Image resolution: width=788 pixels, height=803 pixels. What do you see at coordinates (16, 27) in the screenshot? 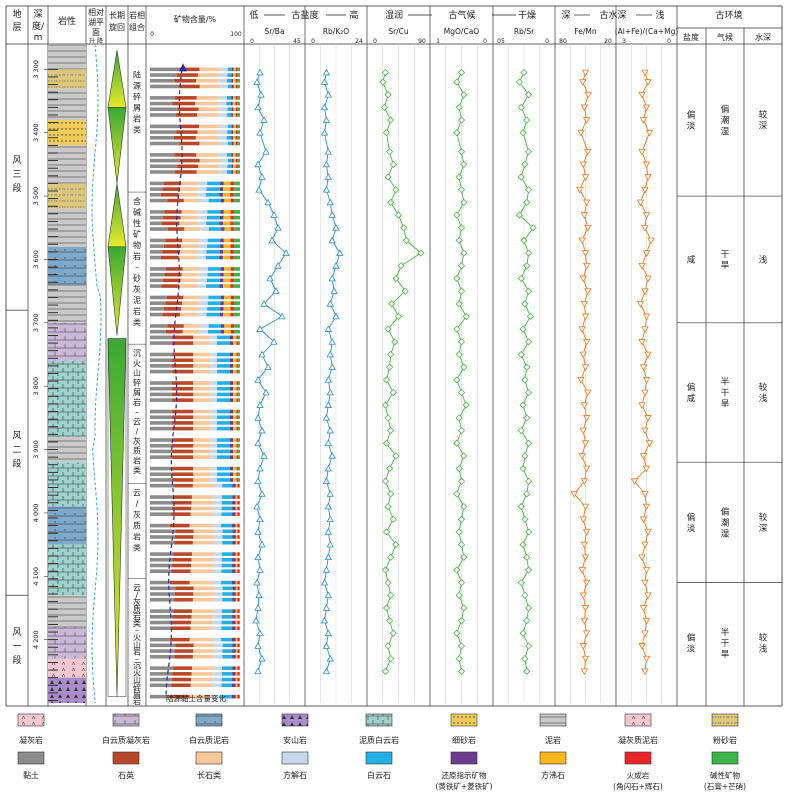
I see `header-stratum-char: 层` at bounding box center [16, 27].